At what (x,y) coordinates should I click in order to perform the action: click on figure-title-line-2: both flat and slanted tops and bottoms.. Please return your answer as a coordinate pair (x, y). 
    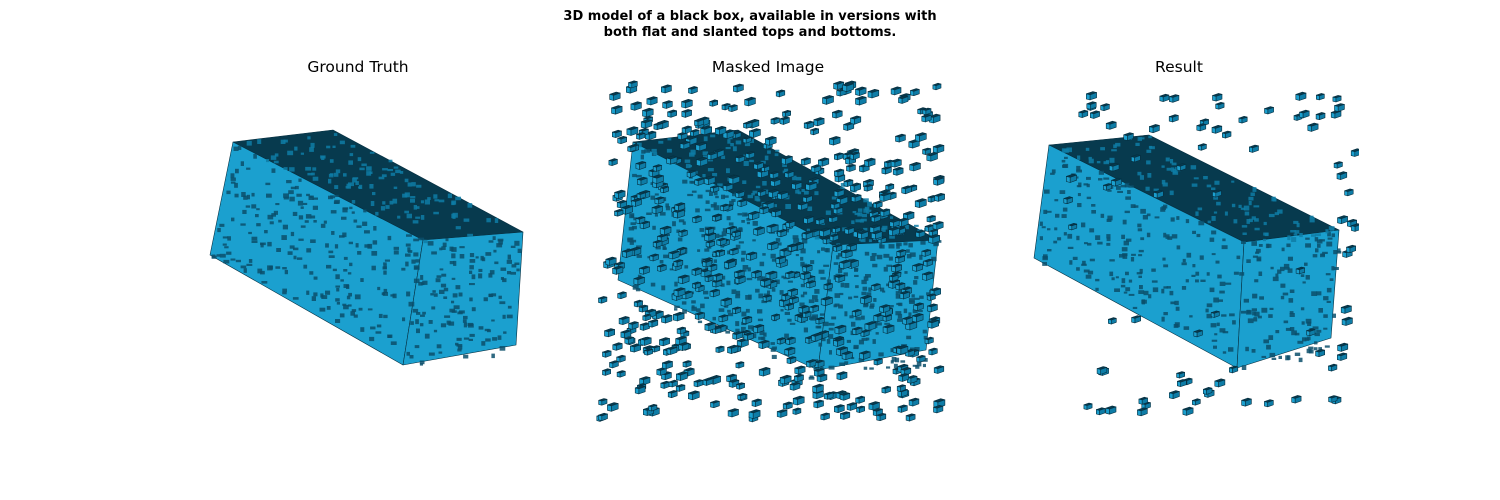
    Looking at the image, I should click on (750, 32).